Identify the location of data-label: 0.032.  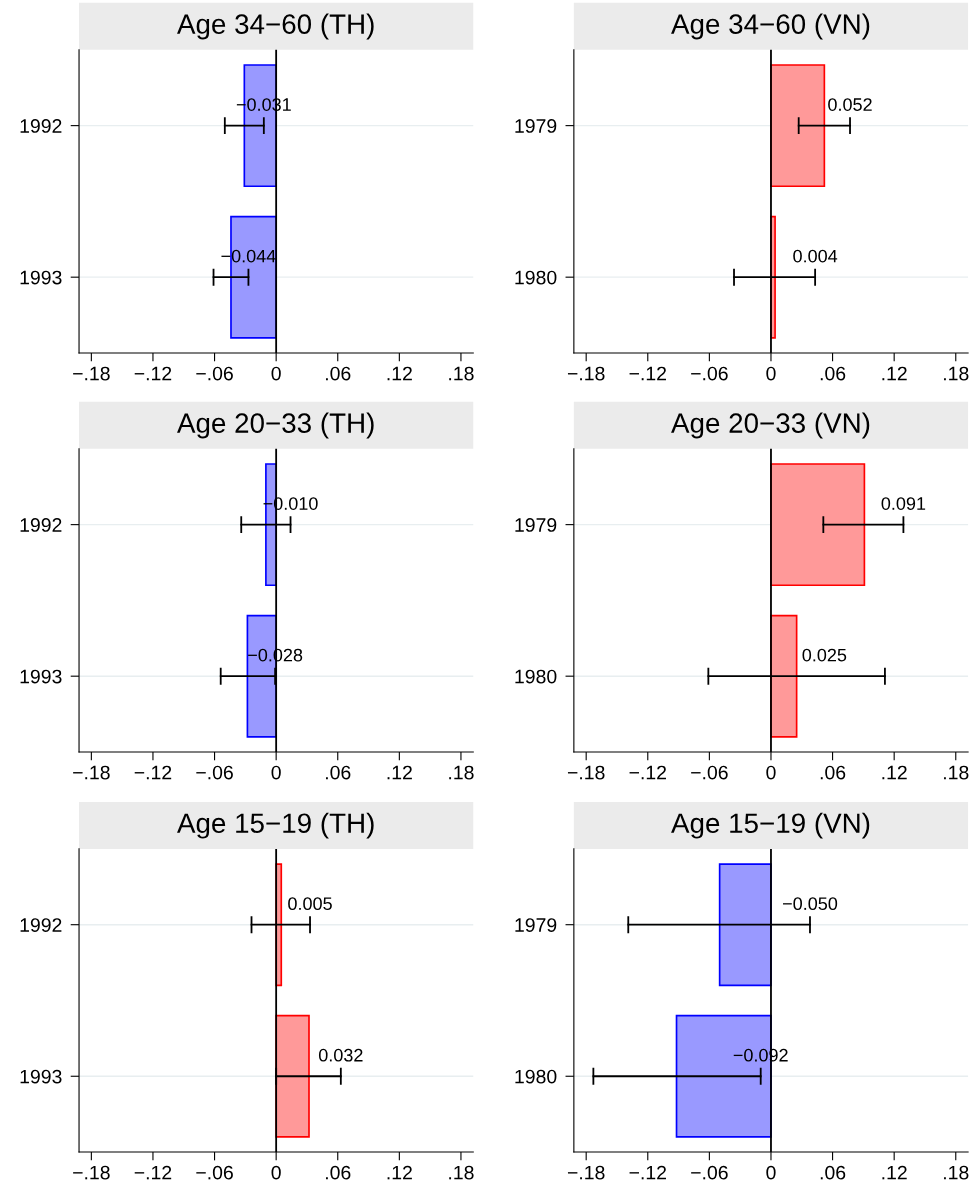
(340, 1055).